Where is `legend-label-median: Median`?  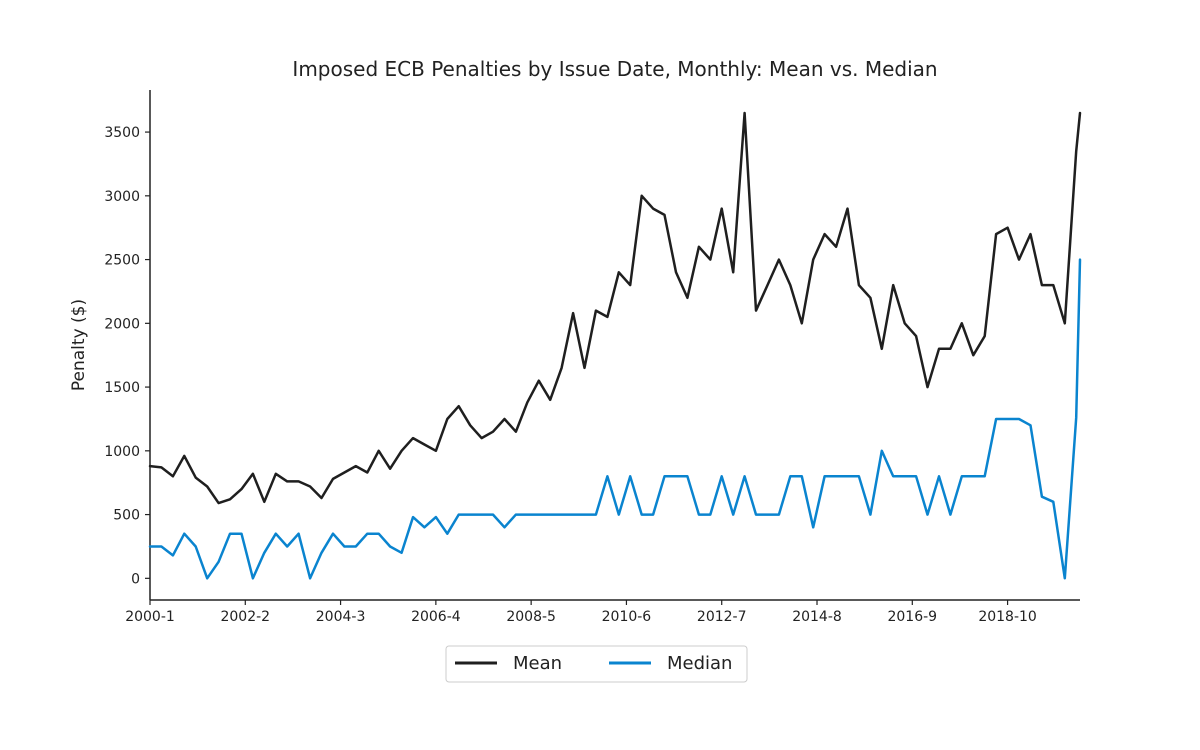
legend-label-median: Median is located at coordinates (699, 663).